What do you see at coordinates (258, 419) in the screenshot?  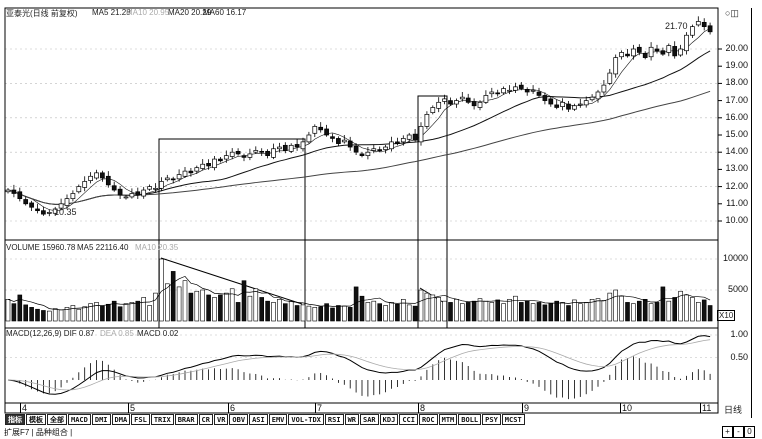 I see `indicator-tab-asi: ASI` at bounding box center [258, 419].